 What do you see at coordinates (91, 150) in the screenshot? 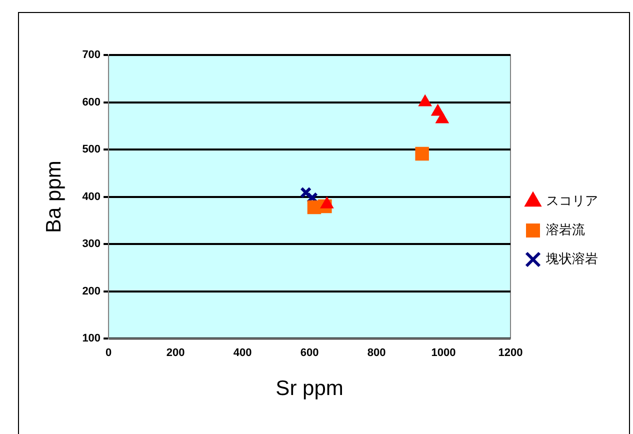
I see `y-tick-label: 500` at bounding box center [91, 150].